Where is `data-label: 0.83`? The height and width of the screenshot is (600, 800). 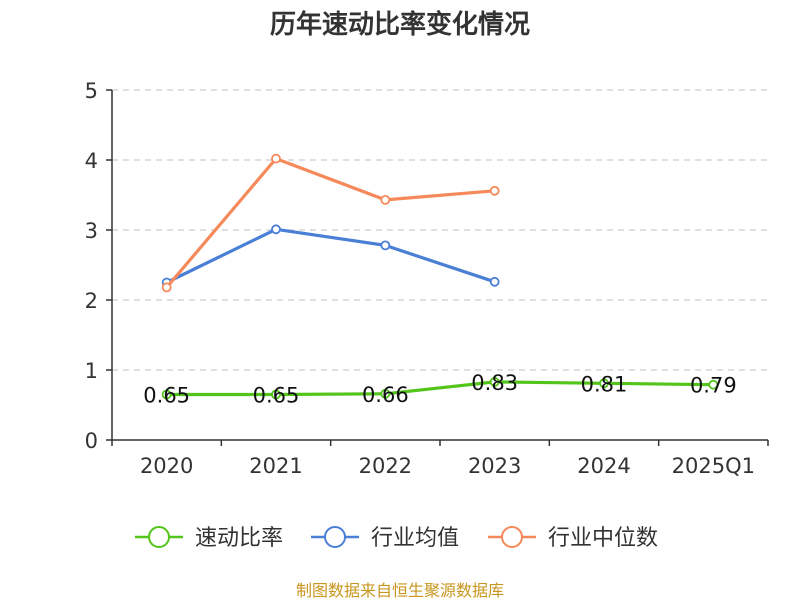
data-label: 0.83 is located at coordinates (494, 383).